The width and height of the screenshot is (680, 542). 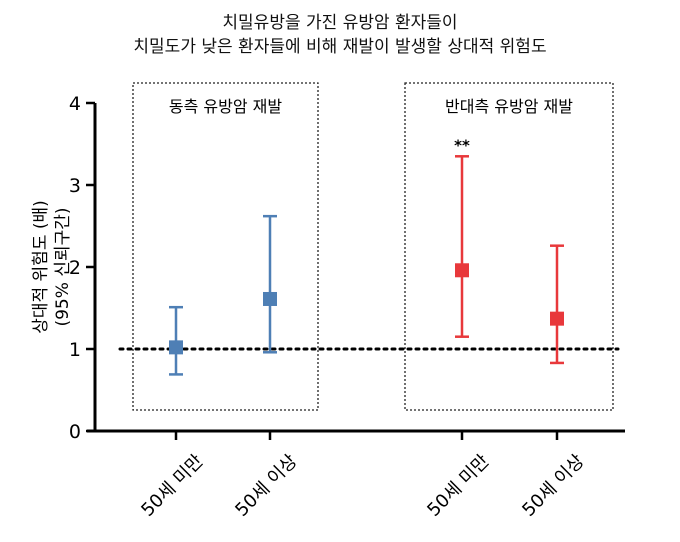 I want to click on panel-label: 반대측 유방암 재발, so click(x=509, y=106).